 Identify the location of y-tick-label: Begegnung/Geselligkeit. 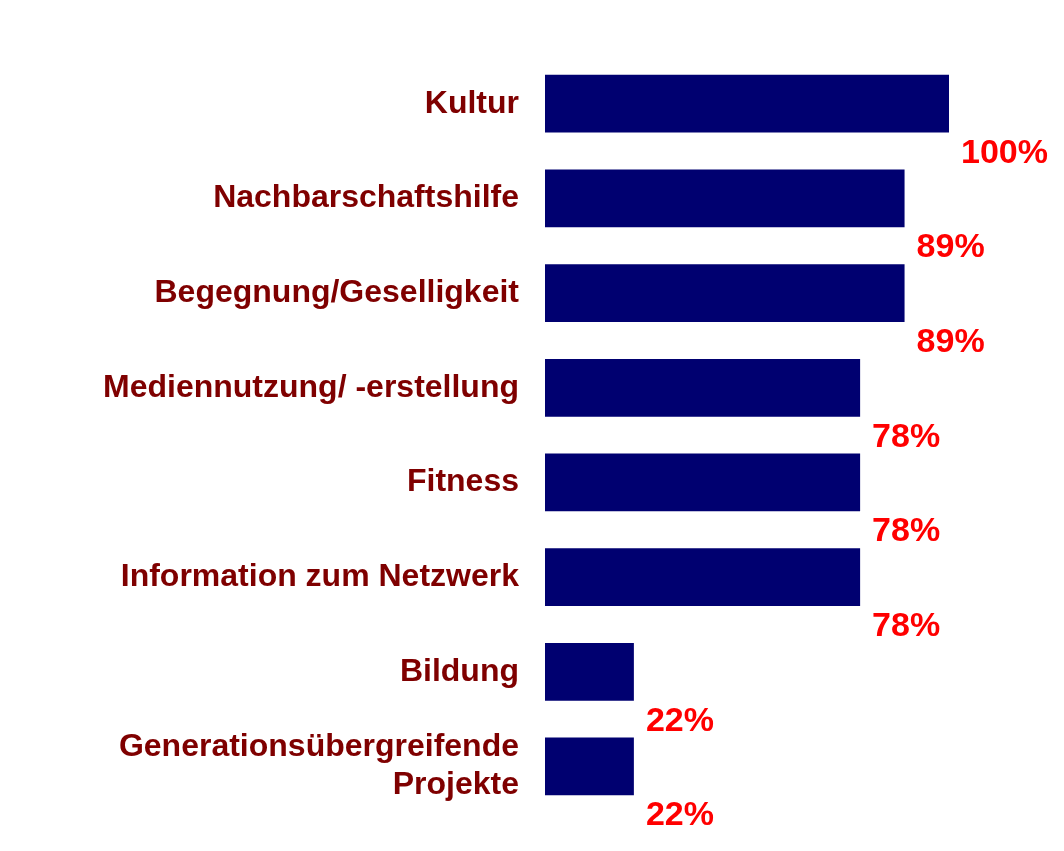
(337, 290).